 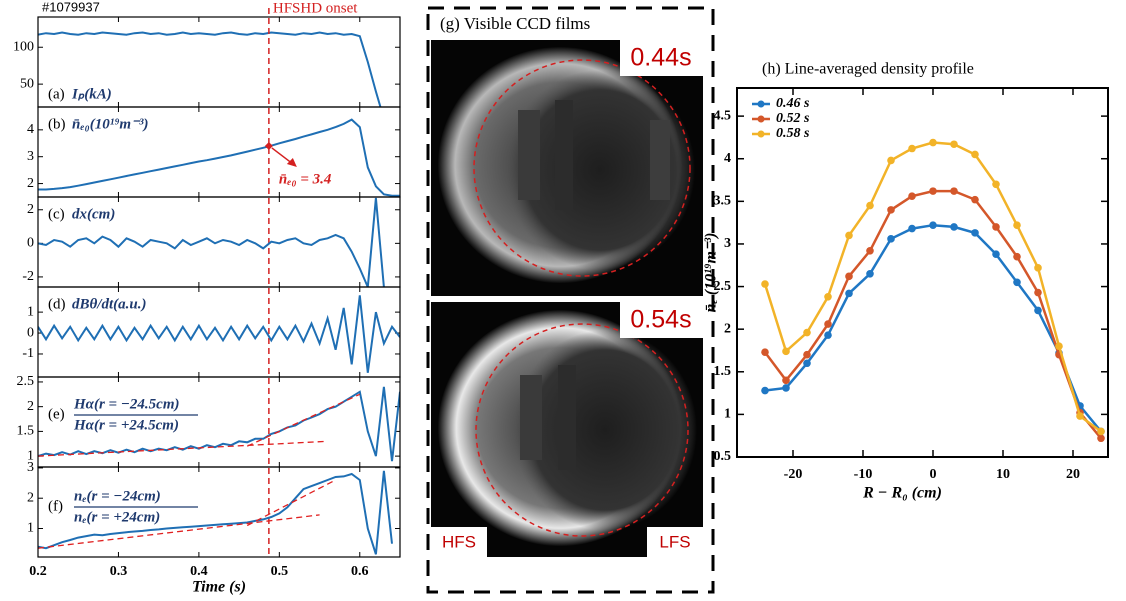 I want to click on y-tick-label: 4, so click(x=727, y=158).